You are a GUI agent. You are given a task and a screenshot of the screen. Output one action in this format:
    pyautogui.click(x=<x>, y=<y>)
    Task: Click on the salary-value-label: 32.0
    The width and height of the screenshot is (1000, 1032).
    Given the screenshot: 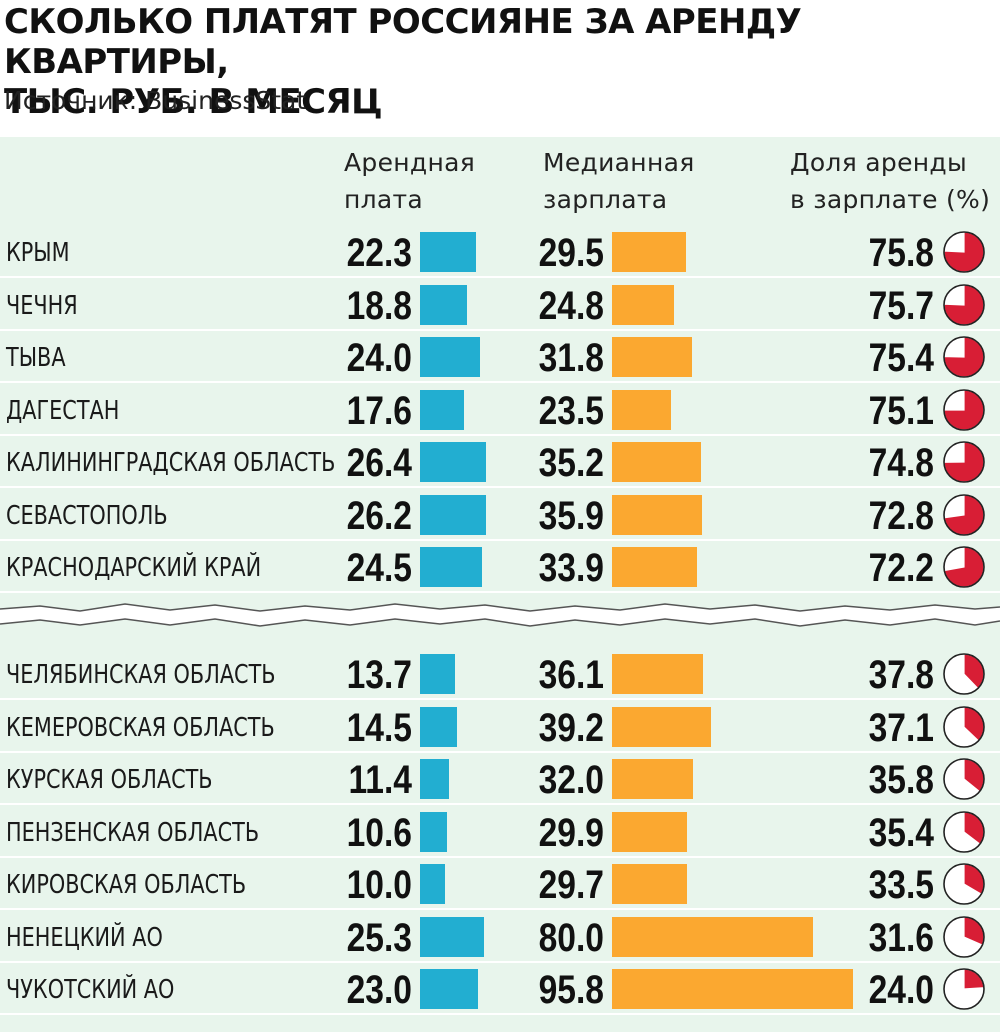 What is the action you would take?
    pyautogui.click(x=571, y=780)
    